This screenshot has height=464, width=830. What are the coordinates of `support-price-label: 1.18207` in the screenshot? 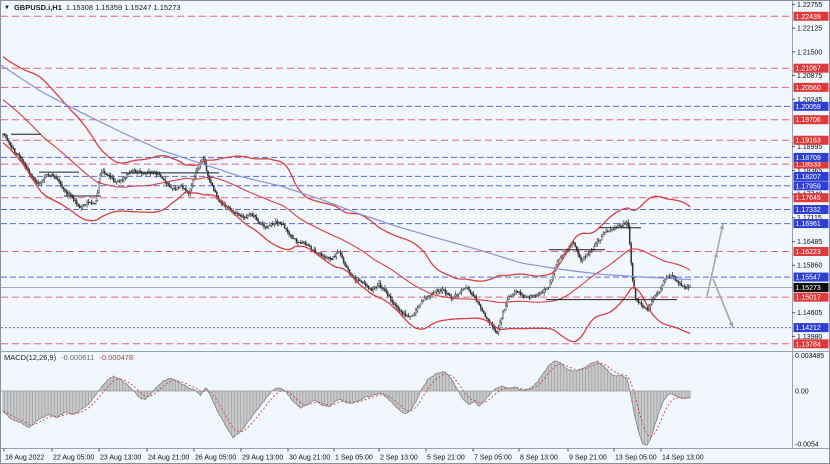 It's located at (808, 177).